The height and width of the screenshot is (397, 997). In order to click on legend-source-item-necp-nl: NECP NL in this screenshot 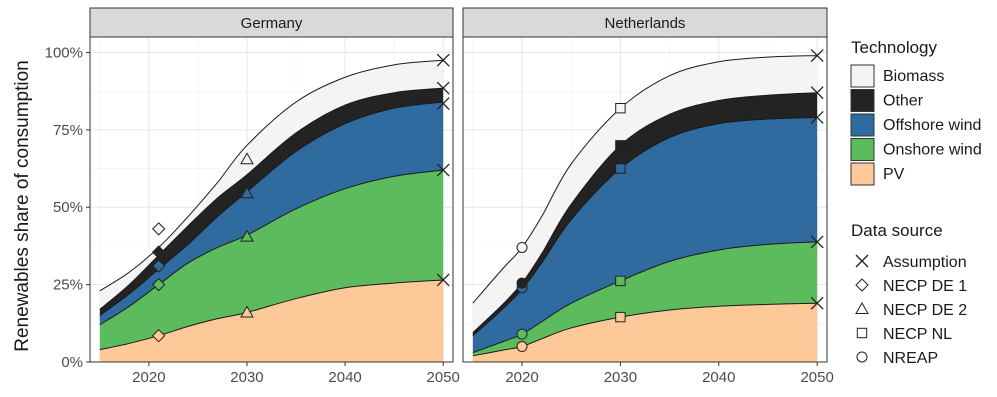, I will do `click(904, 334)`.